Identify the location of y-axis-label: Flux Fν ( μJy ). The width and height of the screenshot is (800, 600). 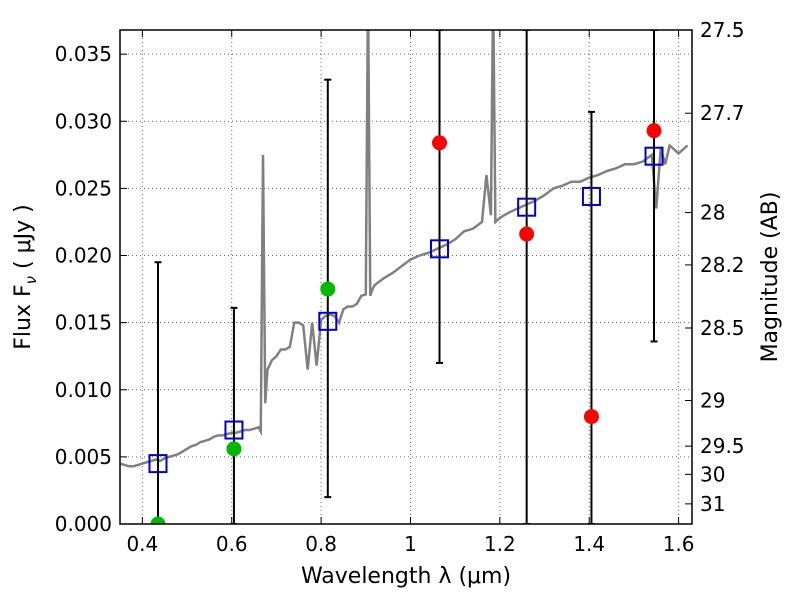
(25, 276).